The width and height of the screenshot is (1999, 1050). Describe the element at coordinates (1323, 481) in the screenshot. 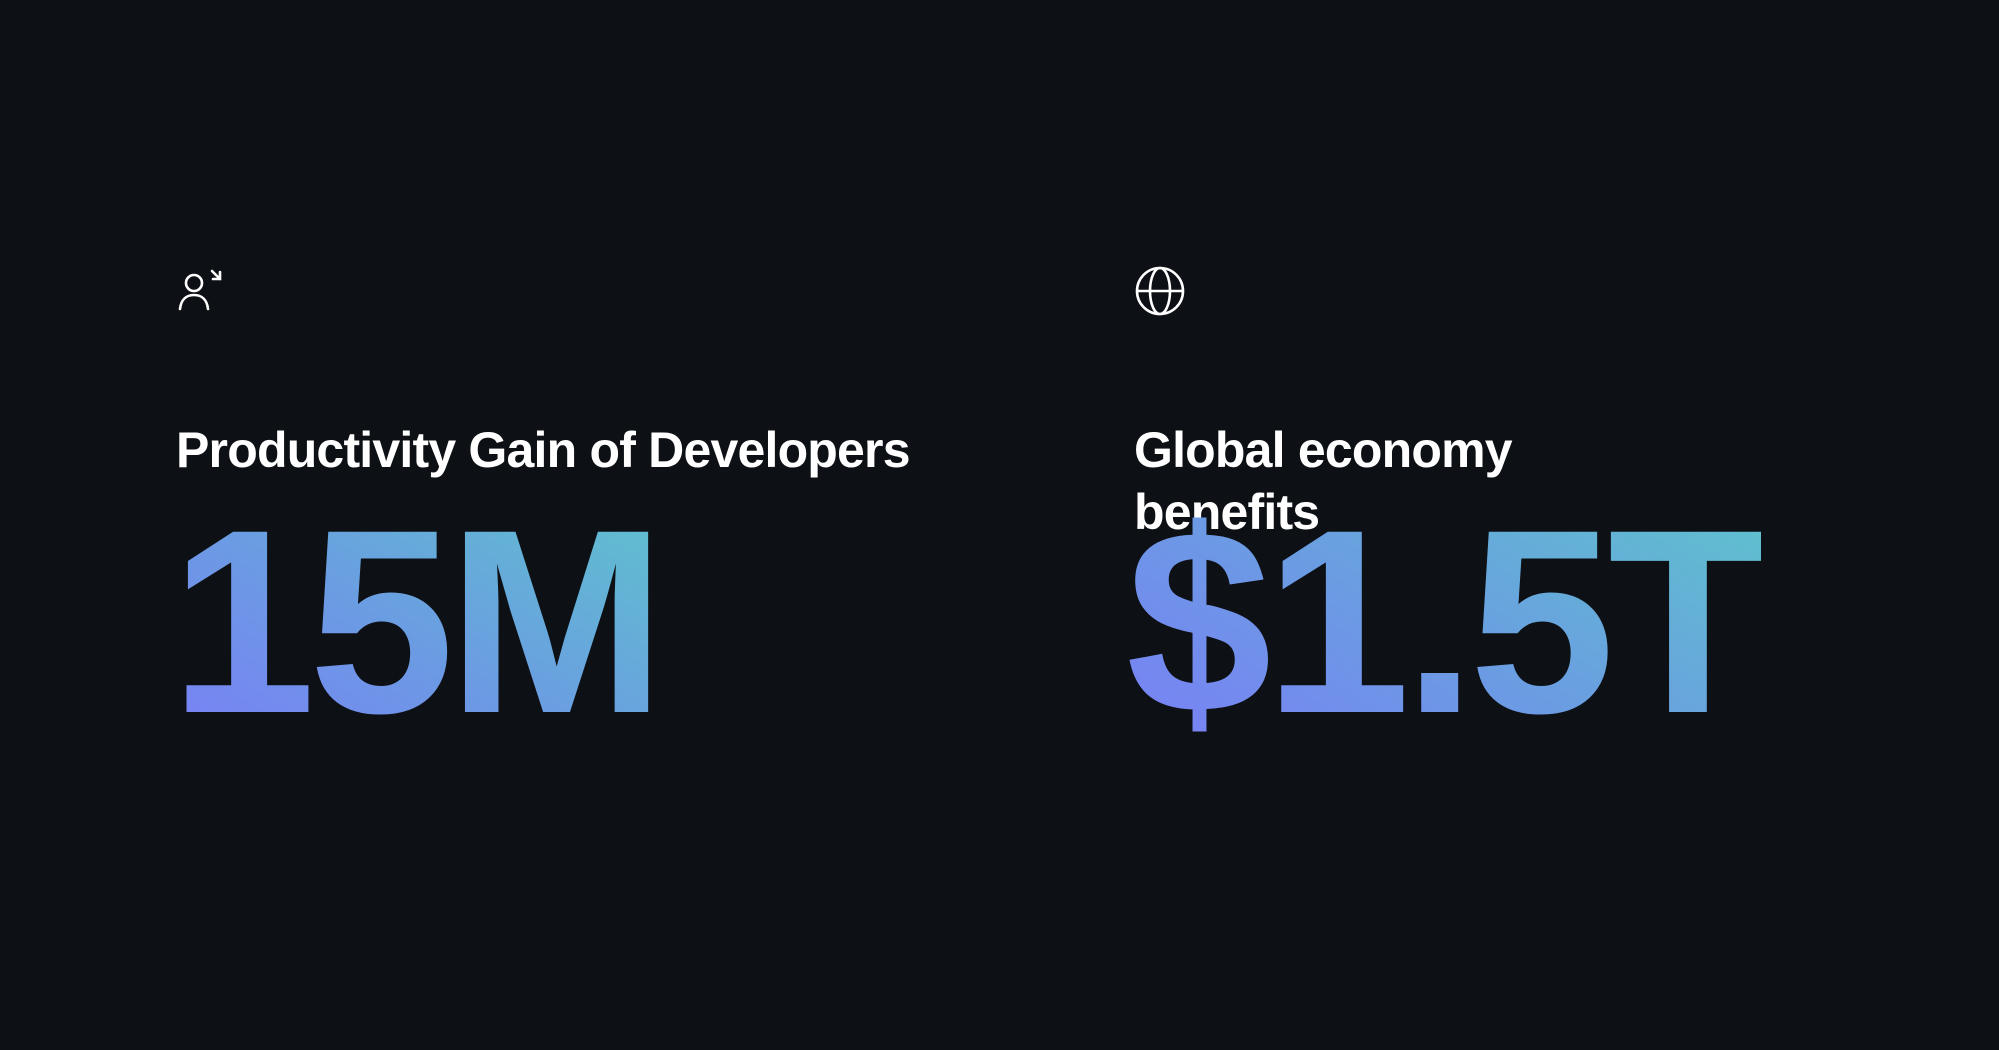

I see `stat-title: Global economy benefits` at that location.